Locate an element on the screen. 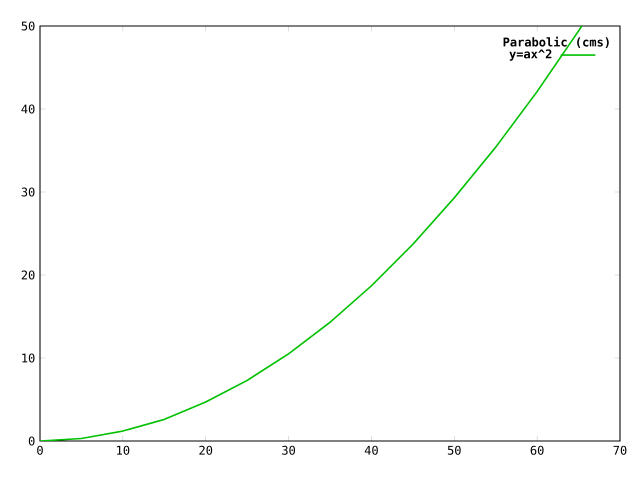 The width and height of the screenshot is (640, 480). x-tick-label: 30 is located at coordinates (289, 450).